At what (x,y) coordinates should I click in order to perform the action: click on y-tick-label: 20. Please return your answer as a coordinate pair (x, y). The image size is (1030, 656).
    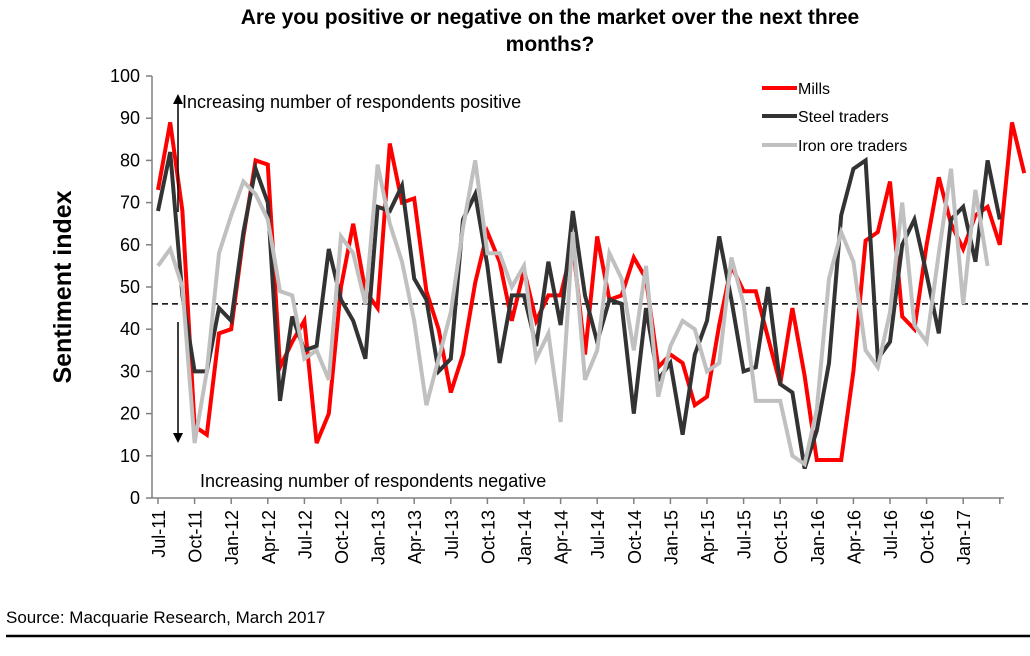
    Looking at the image, I should click on (130, 414).